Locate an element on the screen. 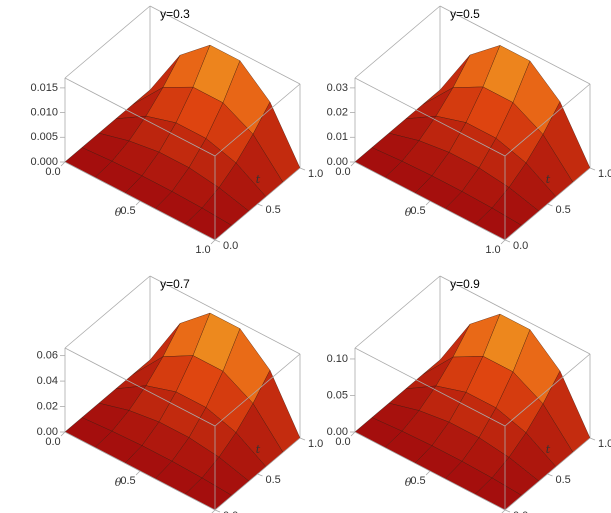  z-tick-label: 0.010 is located at coordinates (44, 112).